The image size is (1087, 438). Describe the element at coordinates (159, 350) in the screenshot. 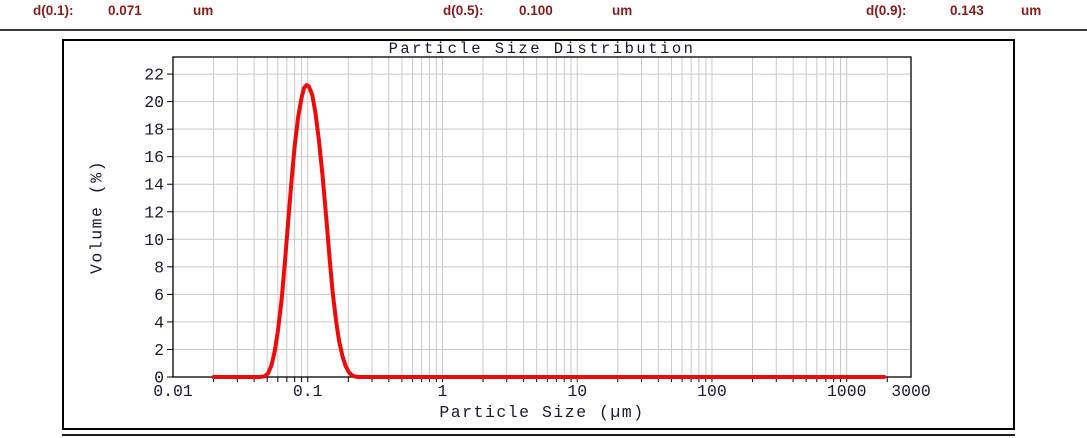

I see `svg-text: 2` at that location.